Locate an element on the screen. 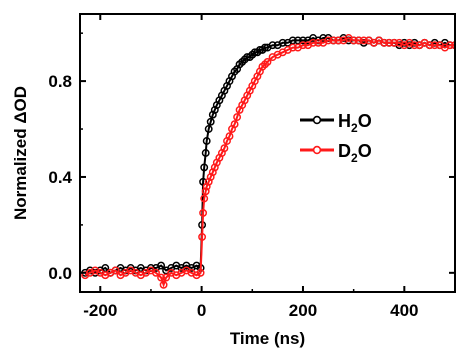  x-tick-label: -200 is located at coordinates (100, 310).